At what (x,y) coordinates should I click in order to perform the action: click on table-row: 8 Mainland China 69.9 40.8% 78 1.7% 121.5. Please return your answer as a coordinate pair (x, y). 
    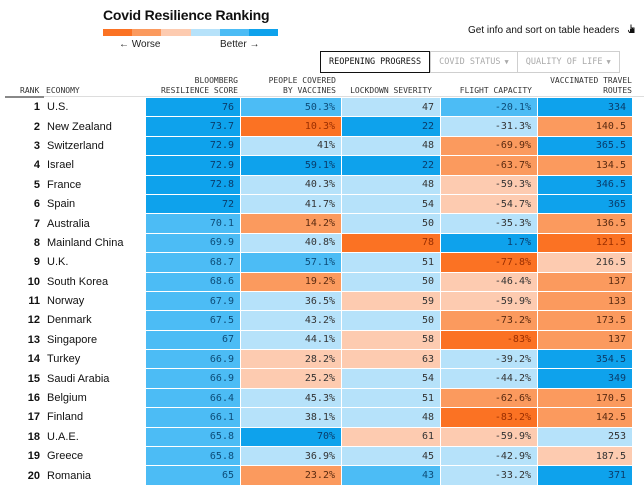
    Looking at the image, I should click on (316, 243).